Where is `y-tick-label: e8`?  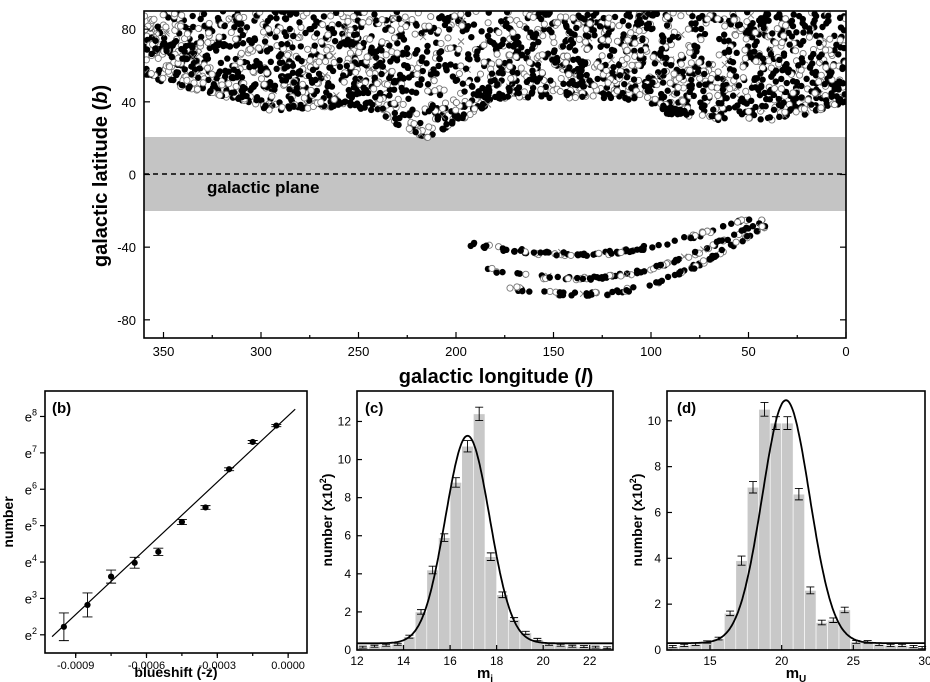
y-tick-label: e8 is located at coordinates (31, 415).